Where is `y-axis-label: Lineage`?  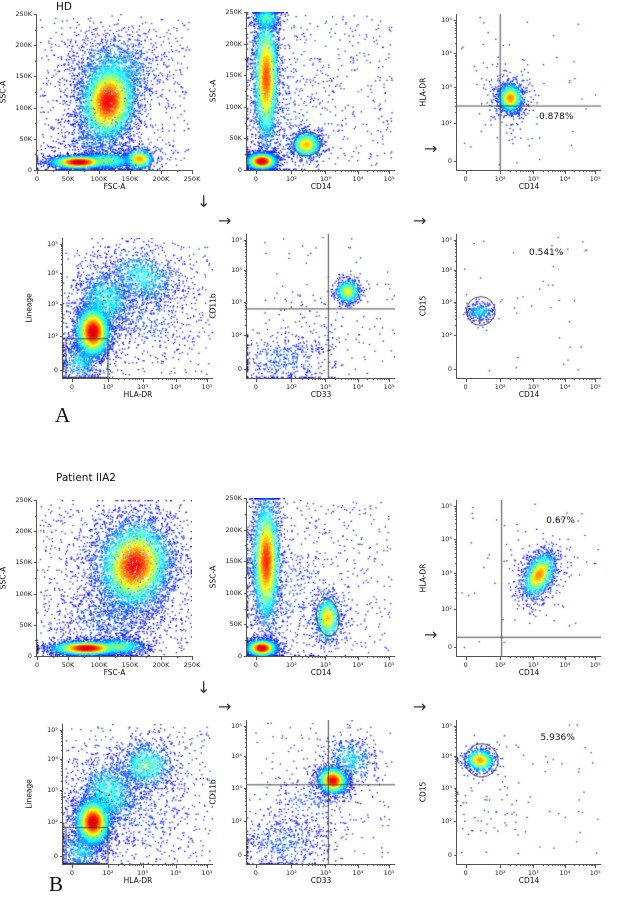 y-axis-label: Lineage is located at coordinates (29, 794).